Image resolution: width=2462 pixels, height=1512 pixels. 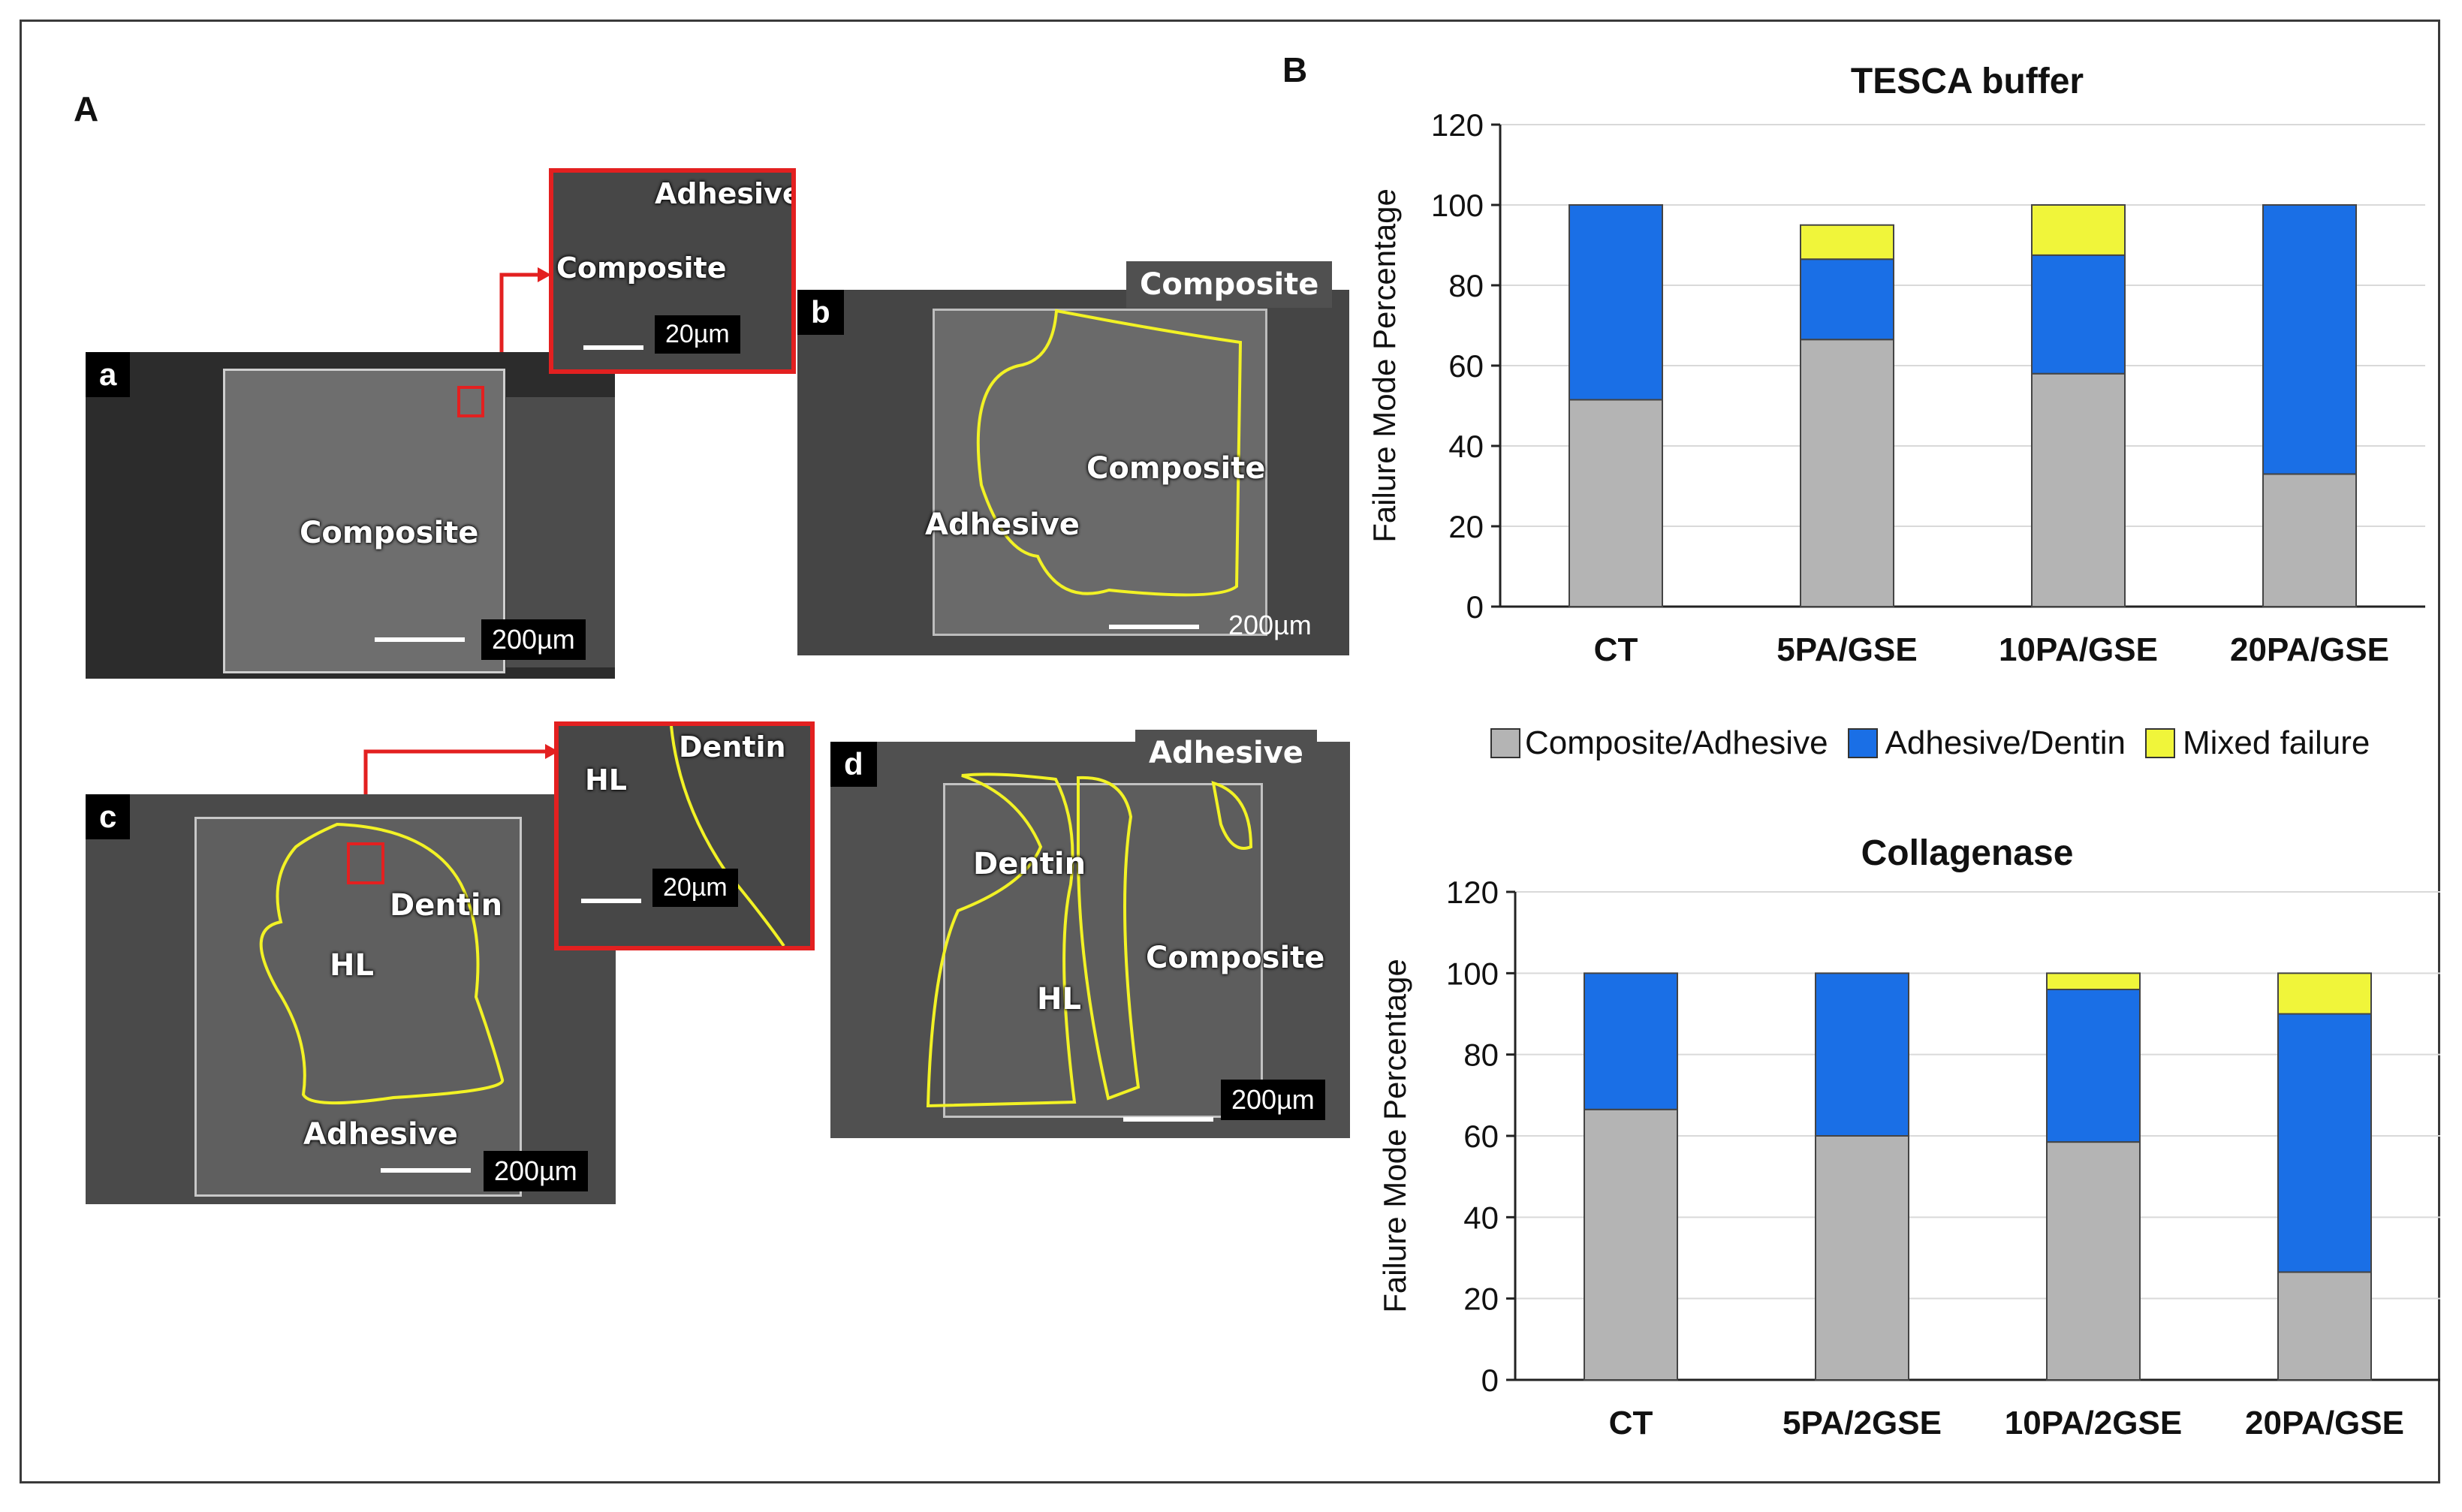 I want to click on inset-a: Adhesive Composite 20µm, so click(x=672, y=271).